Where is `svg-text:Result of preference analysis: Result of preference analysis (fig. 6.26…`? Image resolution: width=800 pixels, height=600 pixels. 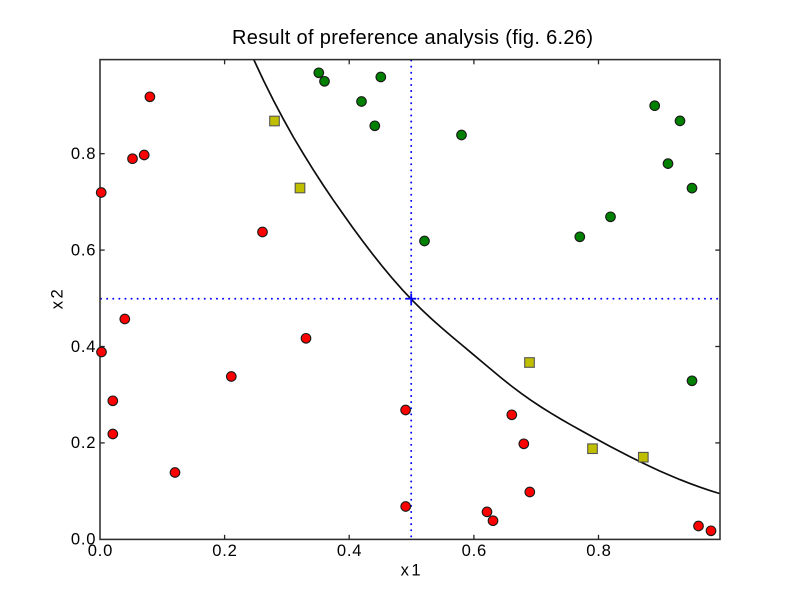
svg-text:Result of preference analysis: Result of preference analysis (fig. 6.26… is located at coordinates (412, 38).